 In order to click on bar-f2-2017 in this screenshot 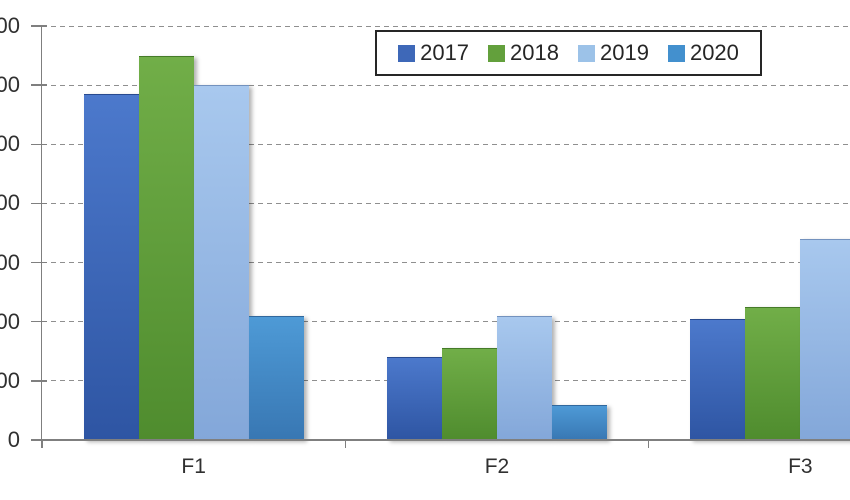, I will do `click(414, 398)`.